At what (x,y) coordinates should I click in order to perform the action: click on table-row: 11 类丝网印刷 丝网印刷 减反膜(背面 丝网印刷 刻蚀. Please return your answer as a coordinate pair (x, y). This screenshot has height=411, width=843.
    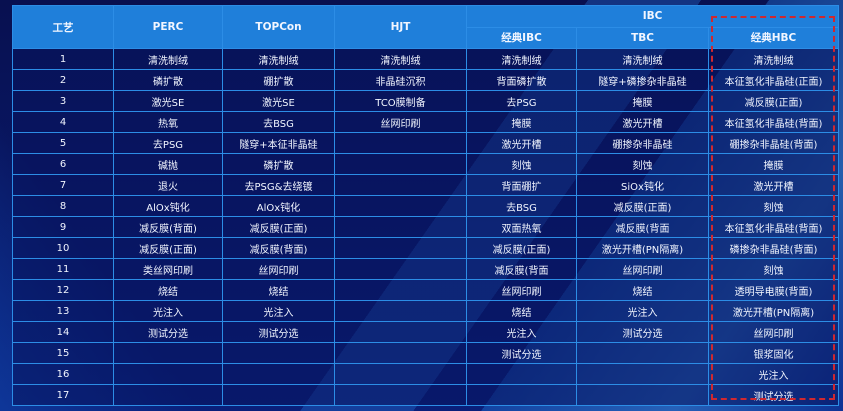
    Looking at the image, I should click on (425, 269).